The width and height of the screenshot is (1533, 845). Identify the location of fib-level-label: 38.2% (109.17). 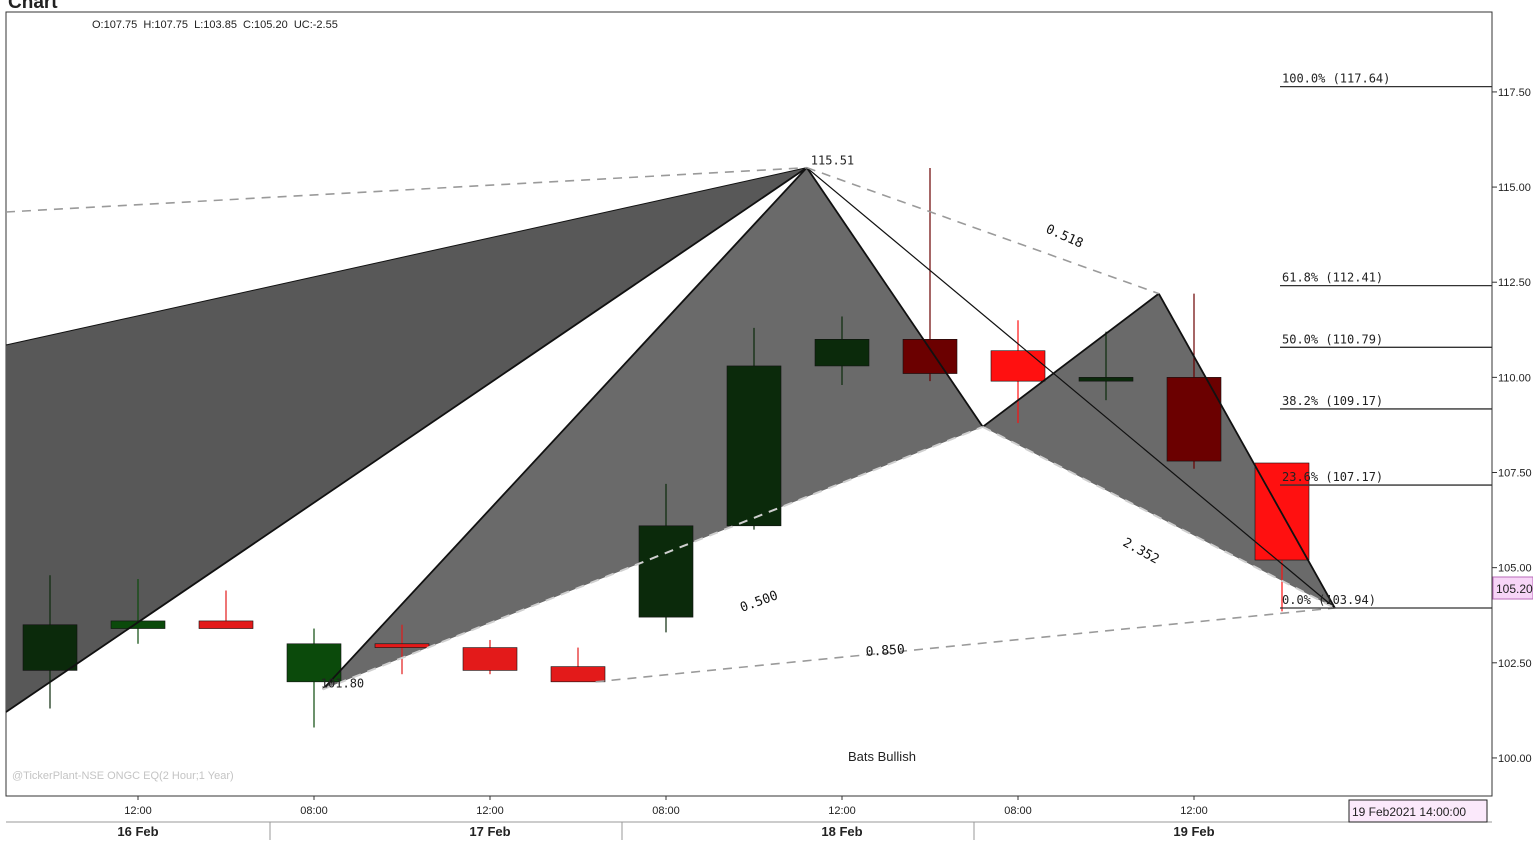
(1332, 401).